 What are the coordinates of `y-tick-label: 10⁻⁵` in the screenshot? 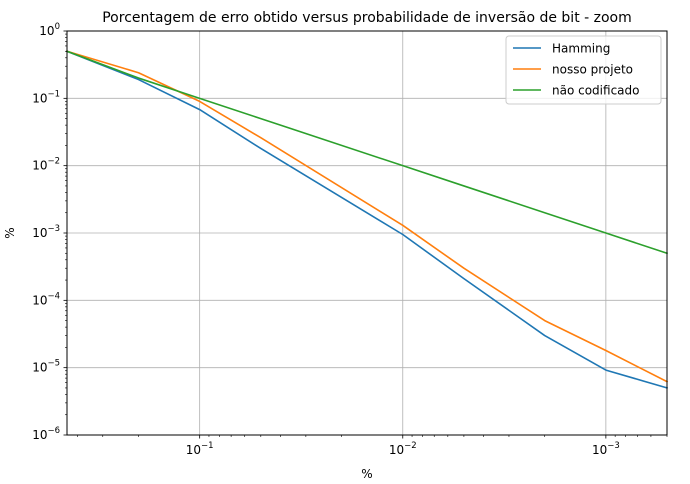 It's located at (46, 367).